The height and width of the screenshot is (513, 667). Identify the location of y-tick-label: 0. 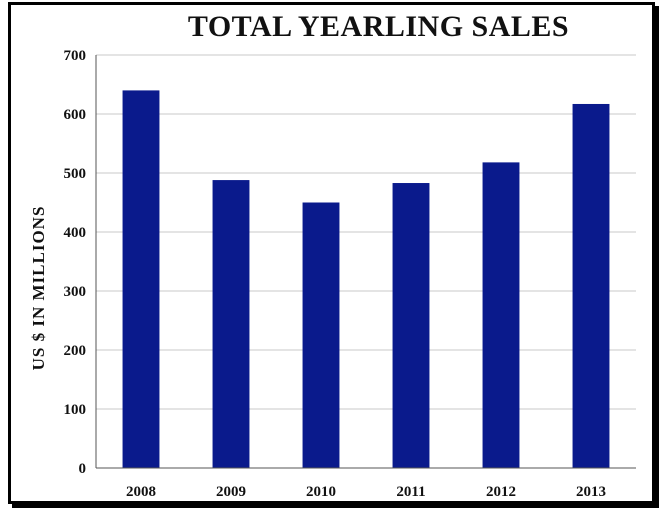
(83, 469).